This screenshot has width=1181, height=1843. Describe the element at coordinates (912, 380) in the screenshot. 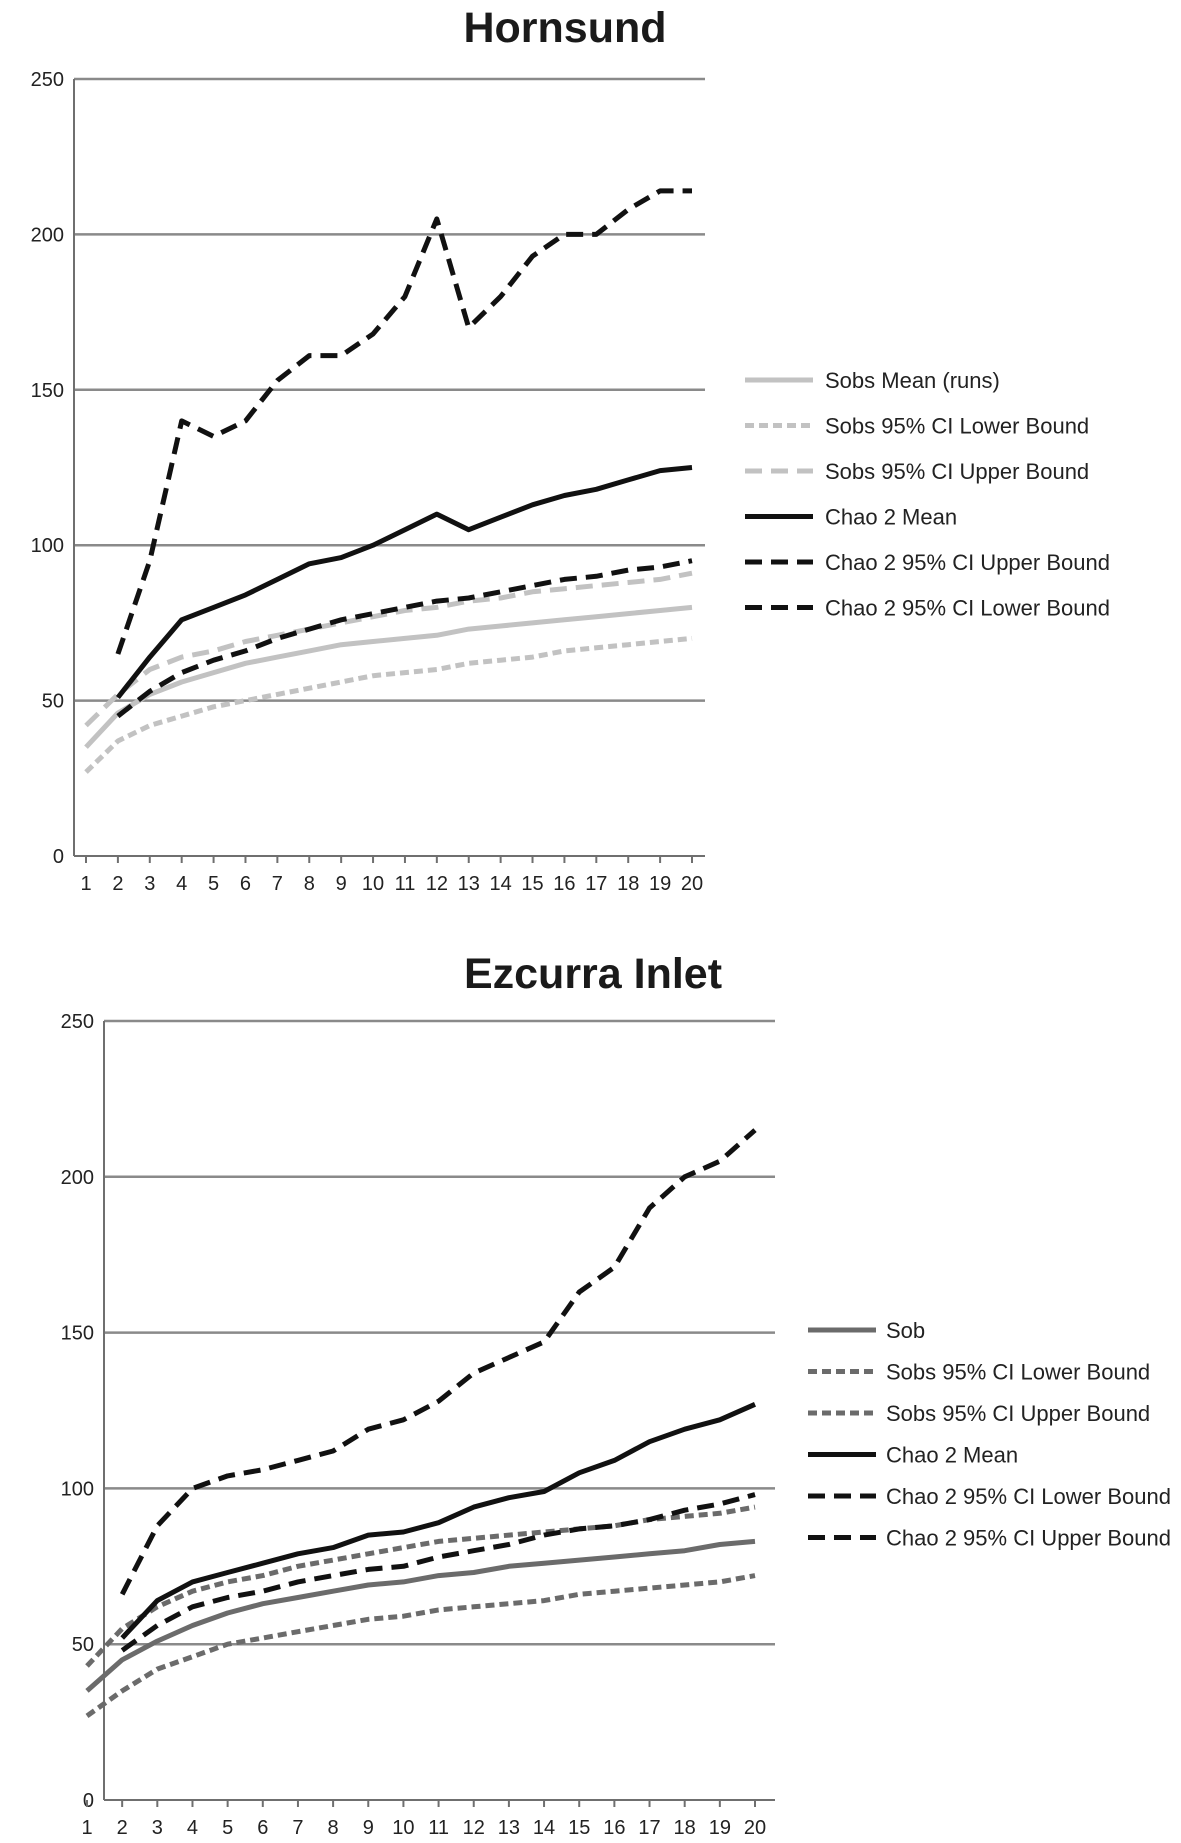

I see `legend-label: Sobs Mean (runs)` at that location.